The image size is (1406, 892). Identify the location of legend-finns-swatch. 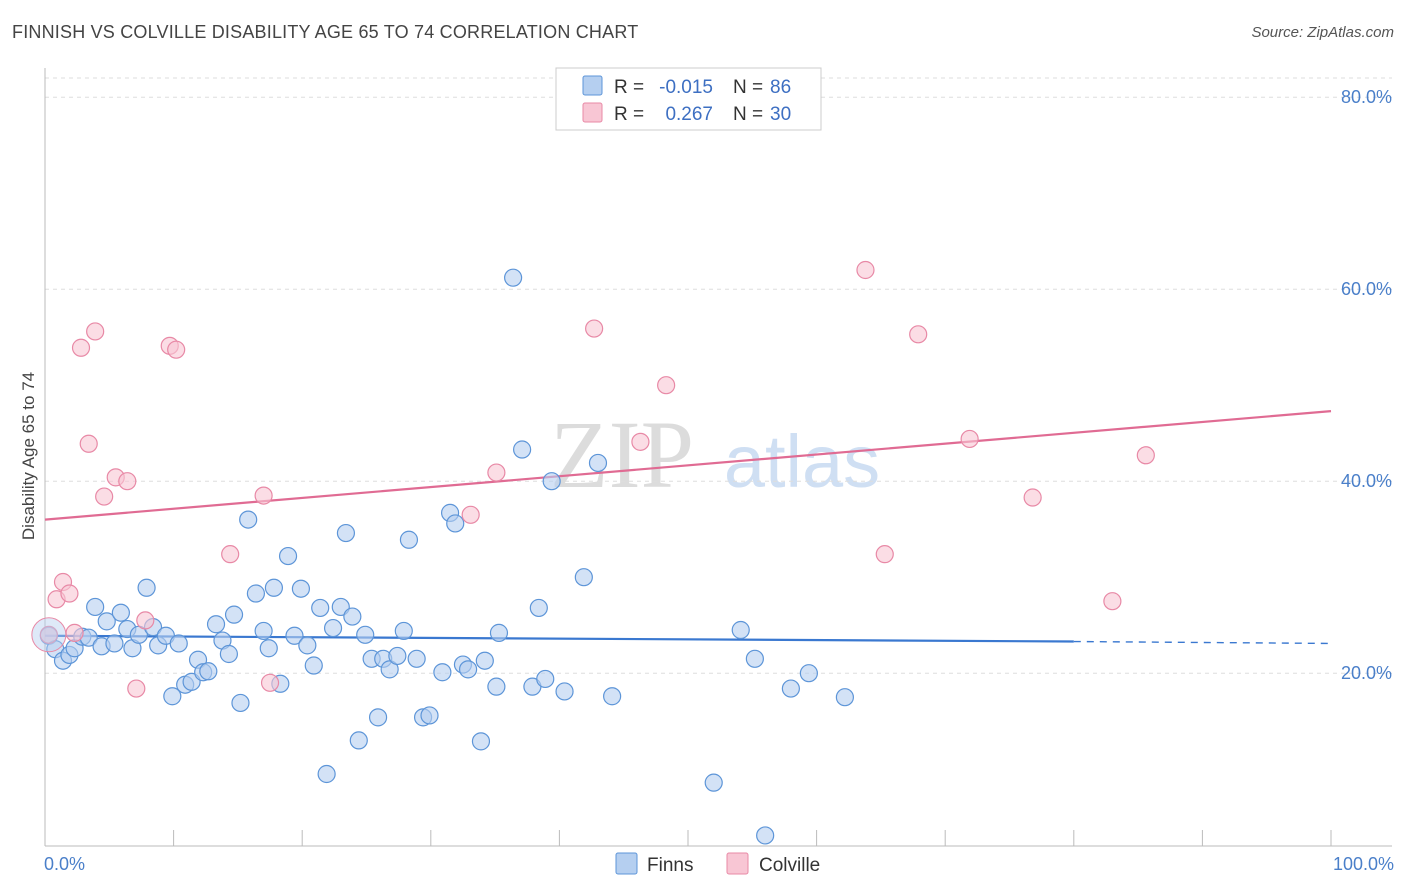
(592, 85).